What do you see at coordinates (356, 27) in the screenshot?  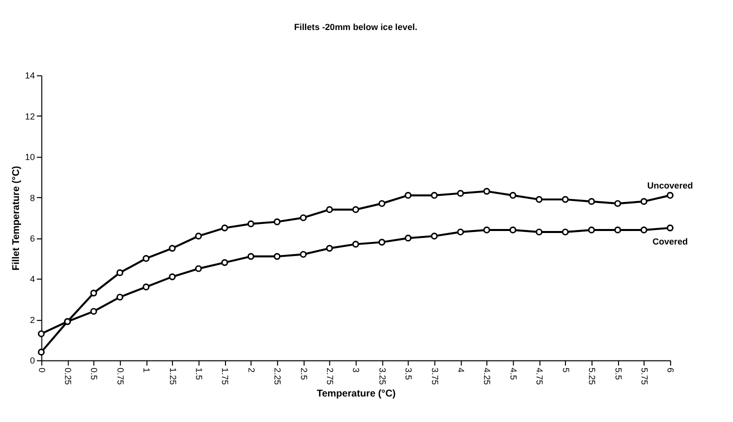 I see `chart-title: Fillets -20mm below ice level.` at bounding box center [356, 27].